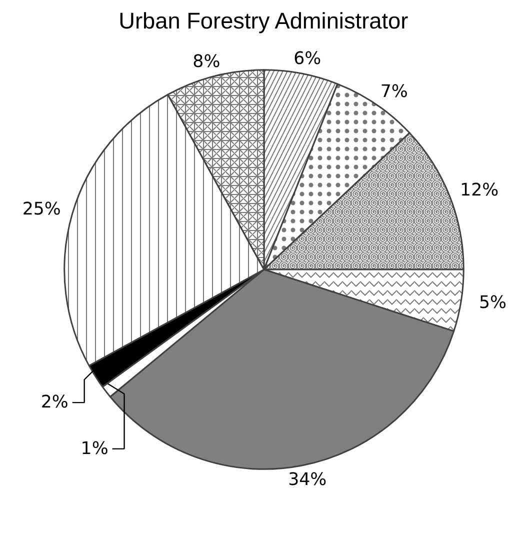 The image size is (527, 537). I want to click on data-label: 1%, so click(94, 448).